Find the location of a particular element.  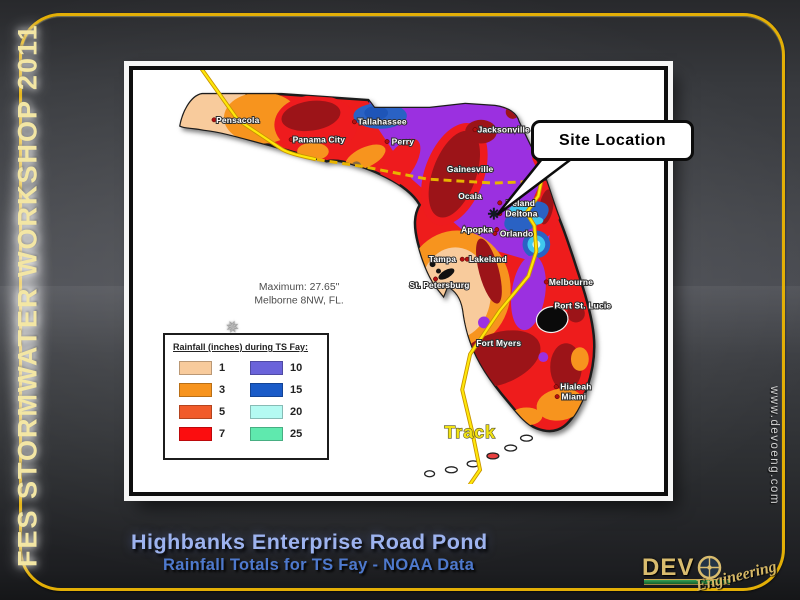

logo-dev-text: DEV is located at coordinates (668, 567).